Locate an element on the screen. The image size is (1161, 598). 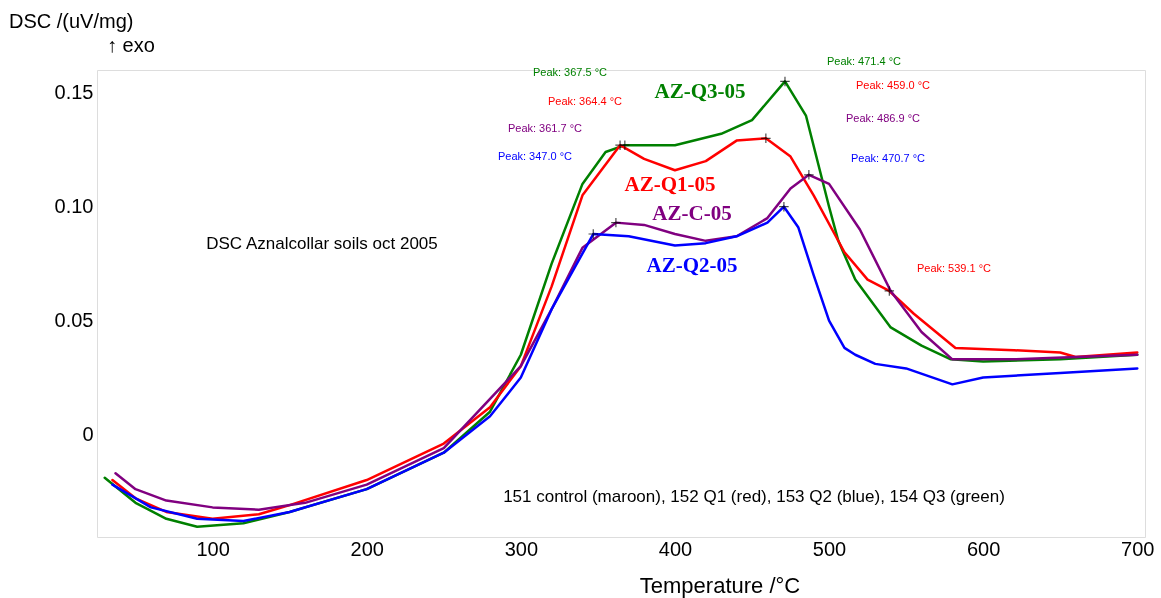
annotation: Peak: 470.7 °C is located at coordinates (888, 158).